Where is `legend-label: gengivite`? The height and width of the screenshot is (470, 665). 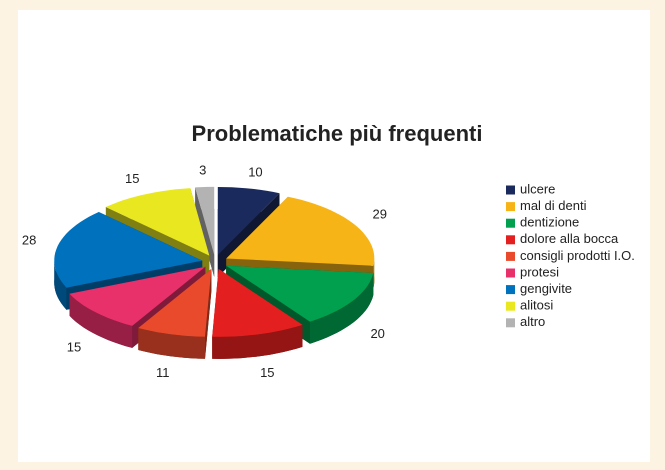
legend-label: gengivite is located at coordinates (546, 288).